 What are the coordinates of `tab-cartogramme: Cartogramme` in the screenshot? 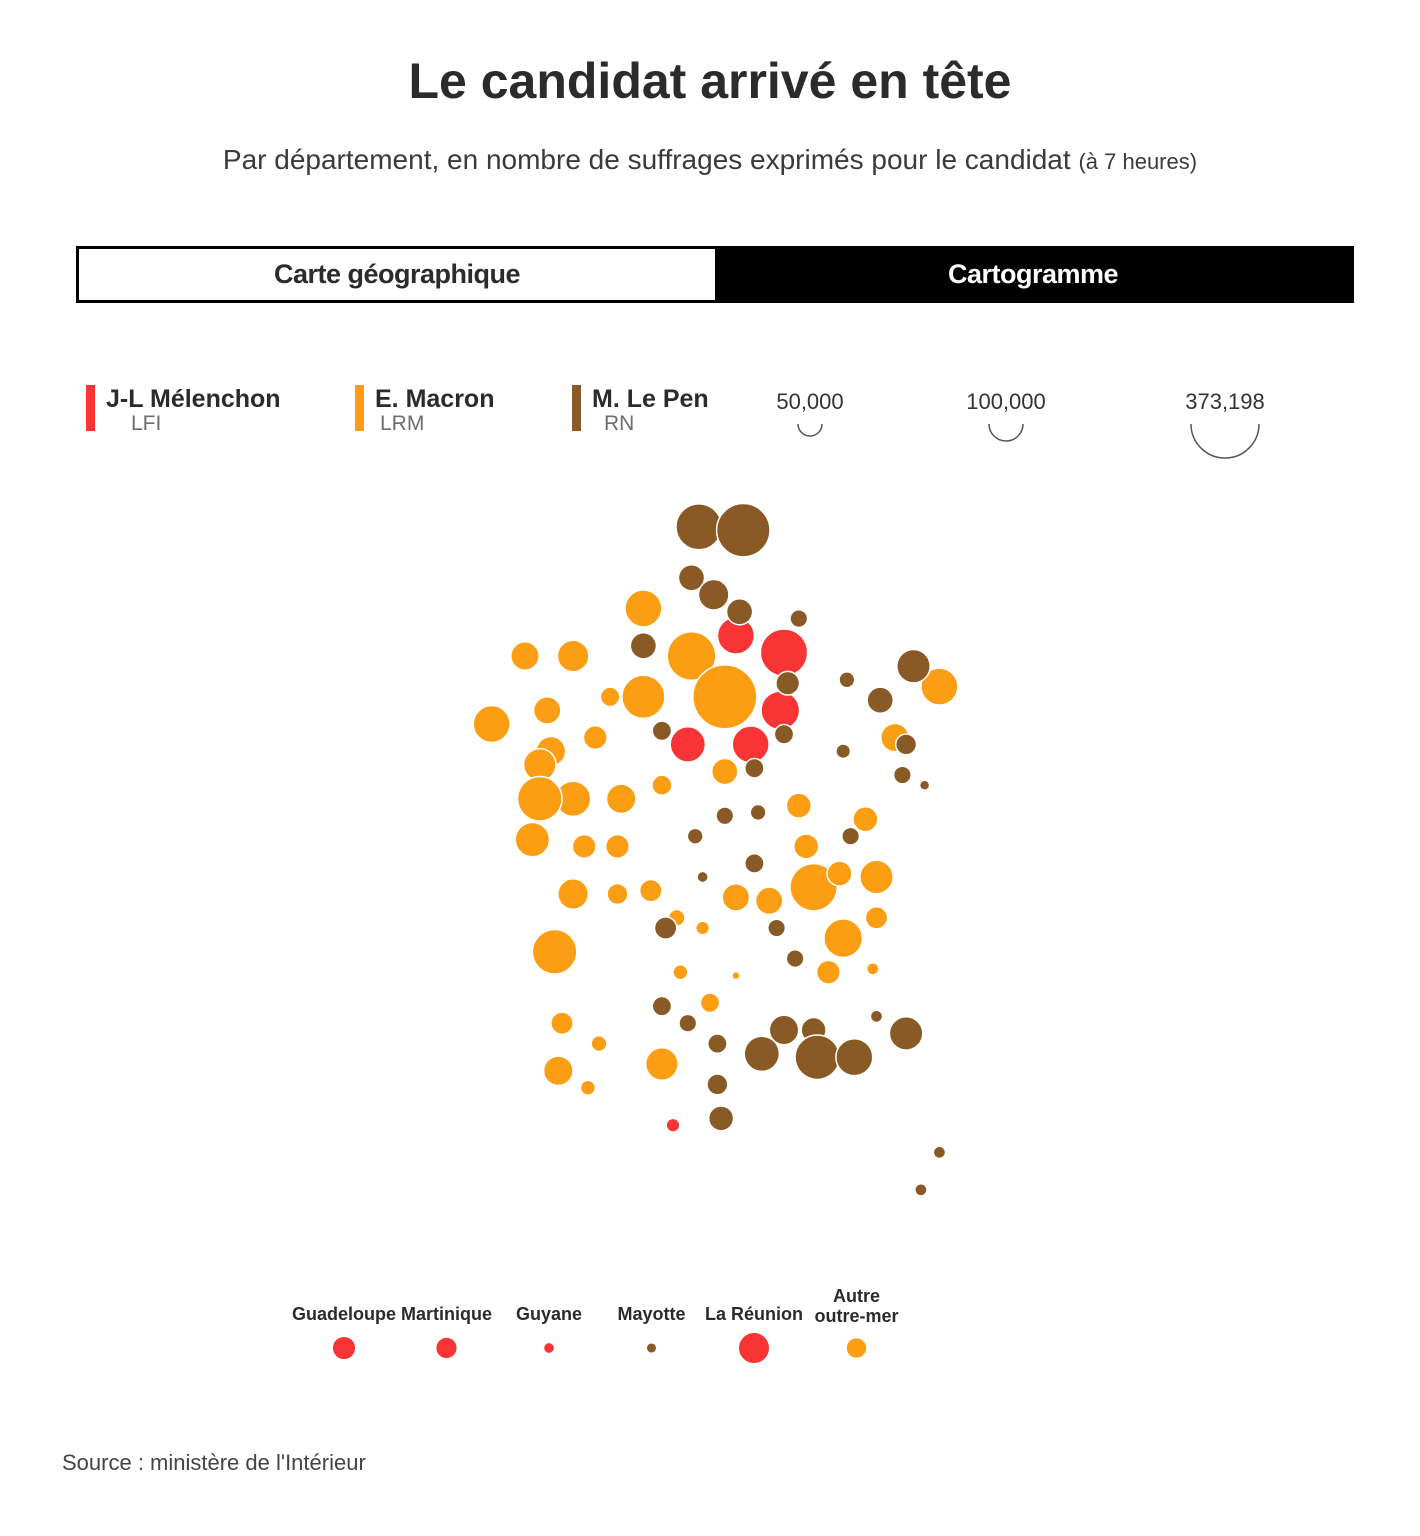 It's located at (1033, 274).